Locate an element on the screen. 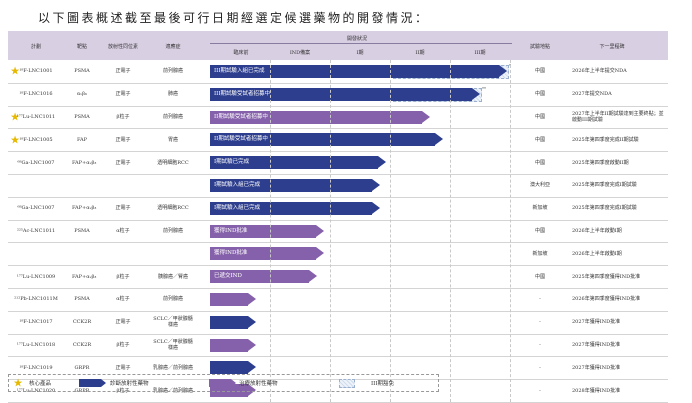 This screenshot has width=692, height=403. milestone-cell: 2027年上半年II期試驗達到主要終點；並啟動III期試驗 is located at coordinates (618, 117).